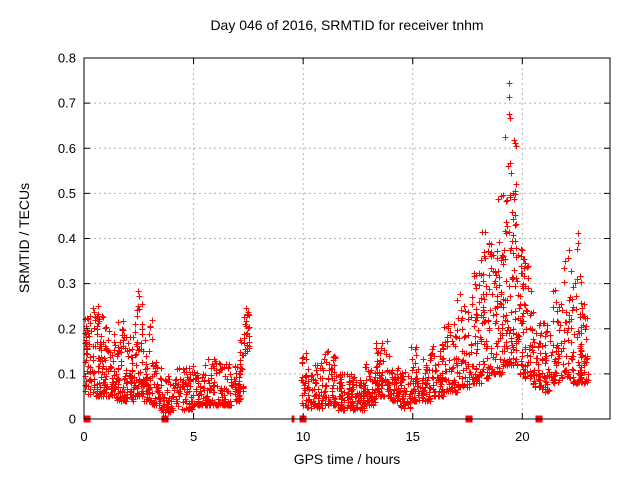 This screenshot has width=640, height=480. I want to click on x-axis-label: GPS time / hours, so click(347, 459).